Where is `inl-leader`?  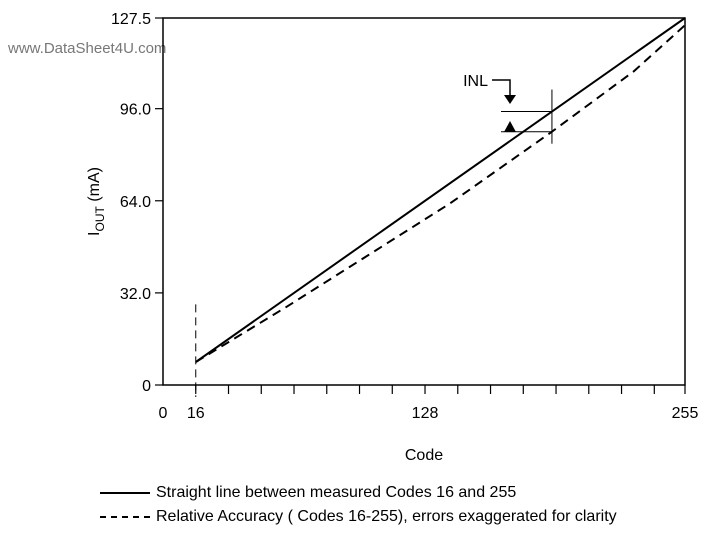
inl-leader is located at coordinates (501, 88).